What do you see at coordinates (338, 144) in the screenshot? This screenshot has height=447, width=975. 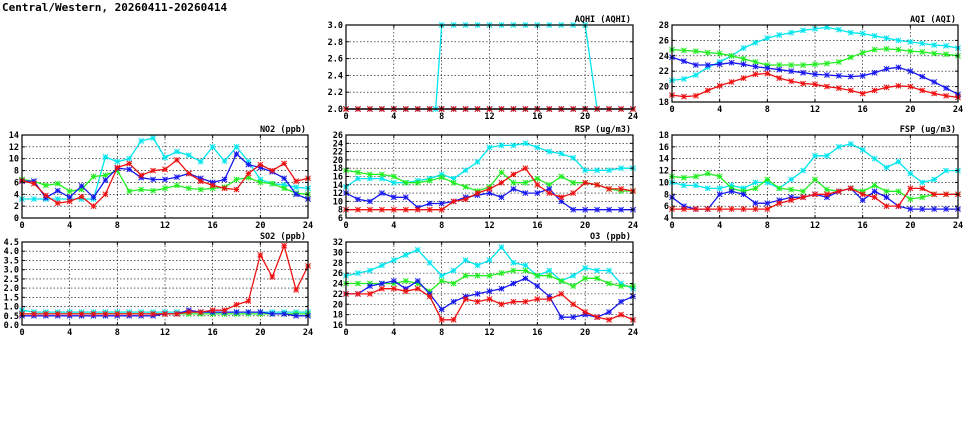 I see `y-tick-label: 24` at bounding box center [338, 144].